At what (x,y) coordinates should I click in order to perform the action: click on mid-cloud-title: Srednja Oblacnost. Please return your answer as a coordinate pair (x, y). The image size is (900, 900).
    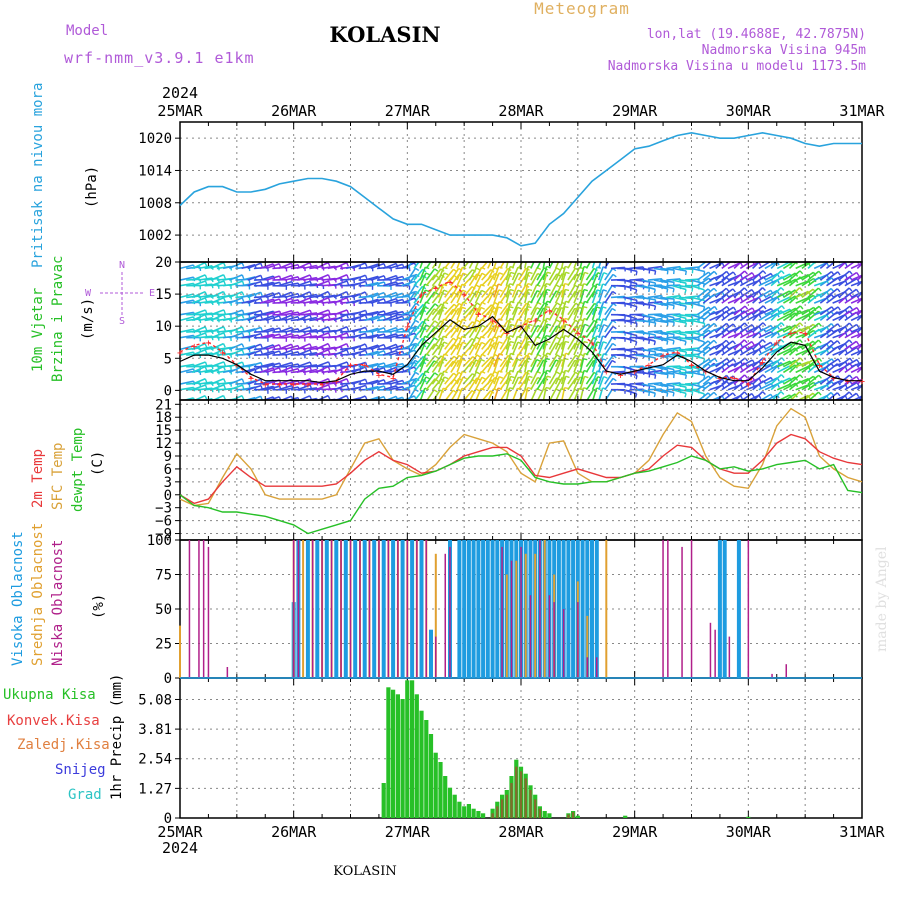
    Looking at the image, I should click on (38, 594).